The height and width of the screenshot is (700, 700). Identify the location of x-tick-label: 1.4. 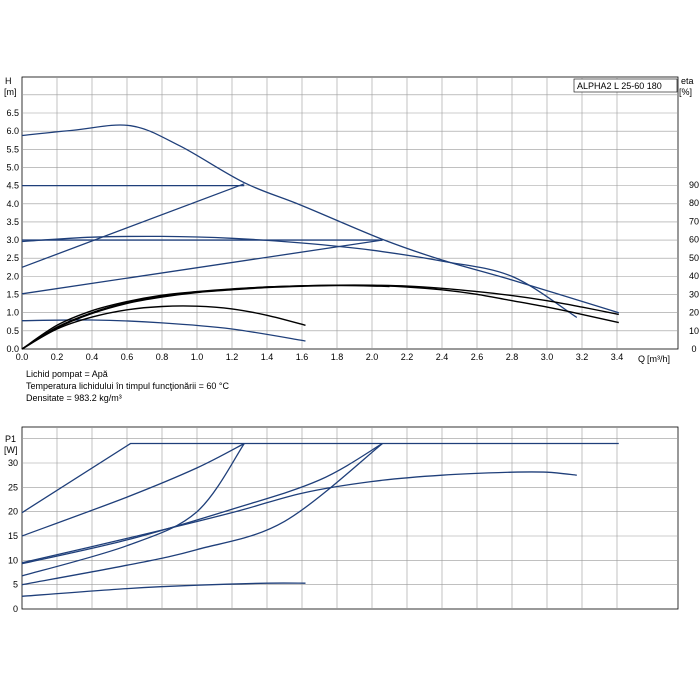
(267, 357).